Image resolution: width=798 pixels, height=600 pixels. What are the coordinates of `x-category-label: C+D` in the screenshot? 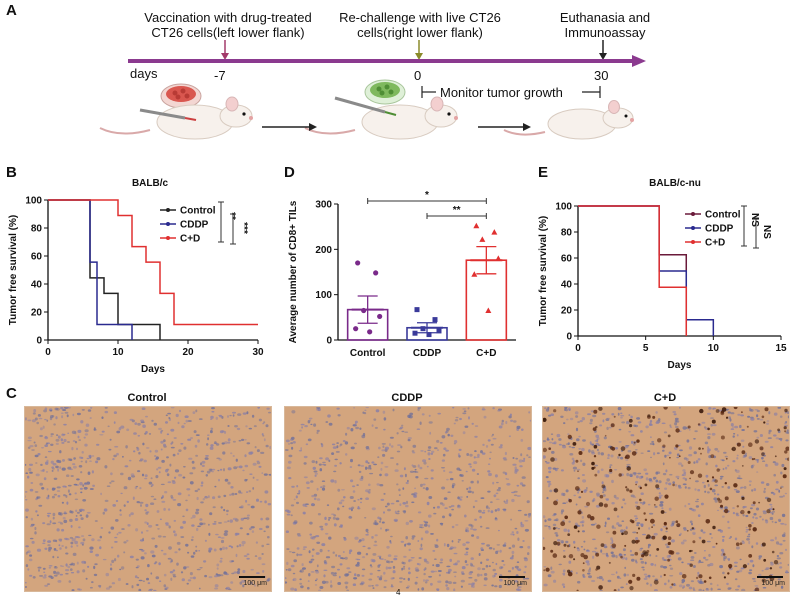 It's located at (486, 353).